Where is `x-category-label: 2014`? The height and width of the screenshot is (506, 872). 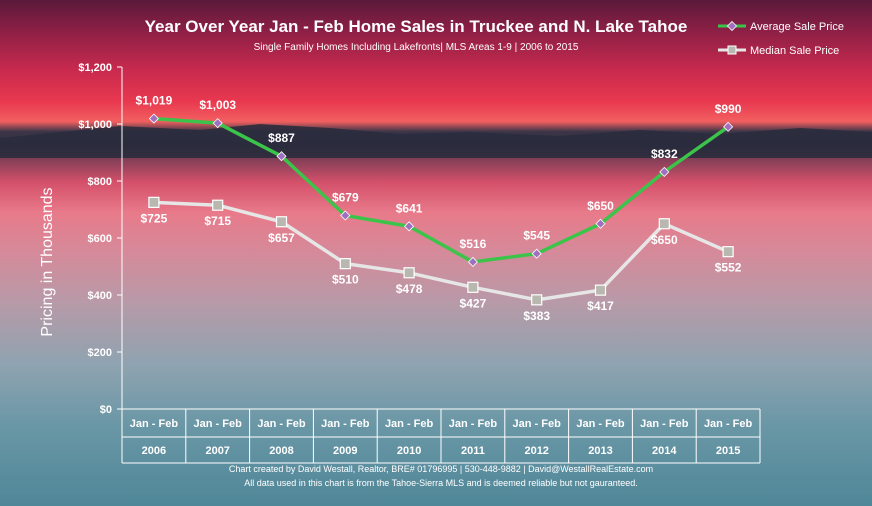
x-category-label: 2014 is located at coordinates (664, 451).